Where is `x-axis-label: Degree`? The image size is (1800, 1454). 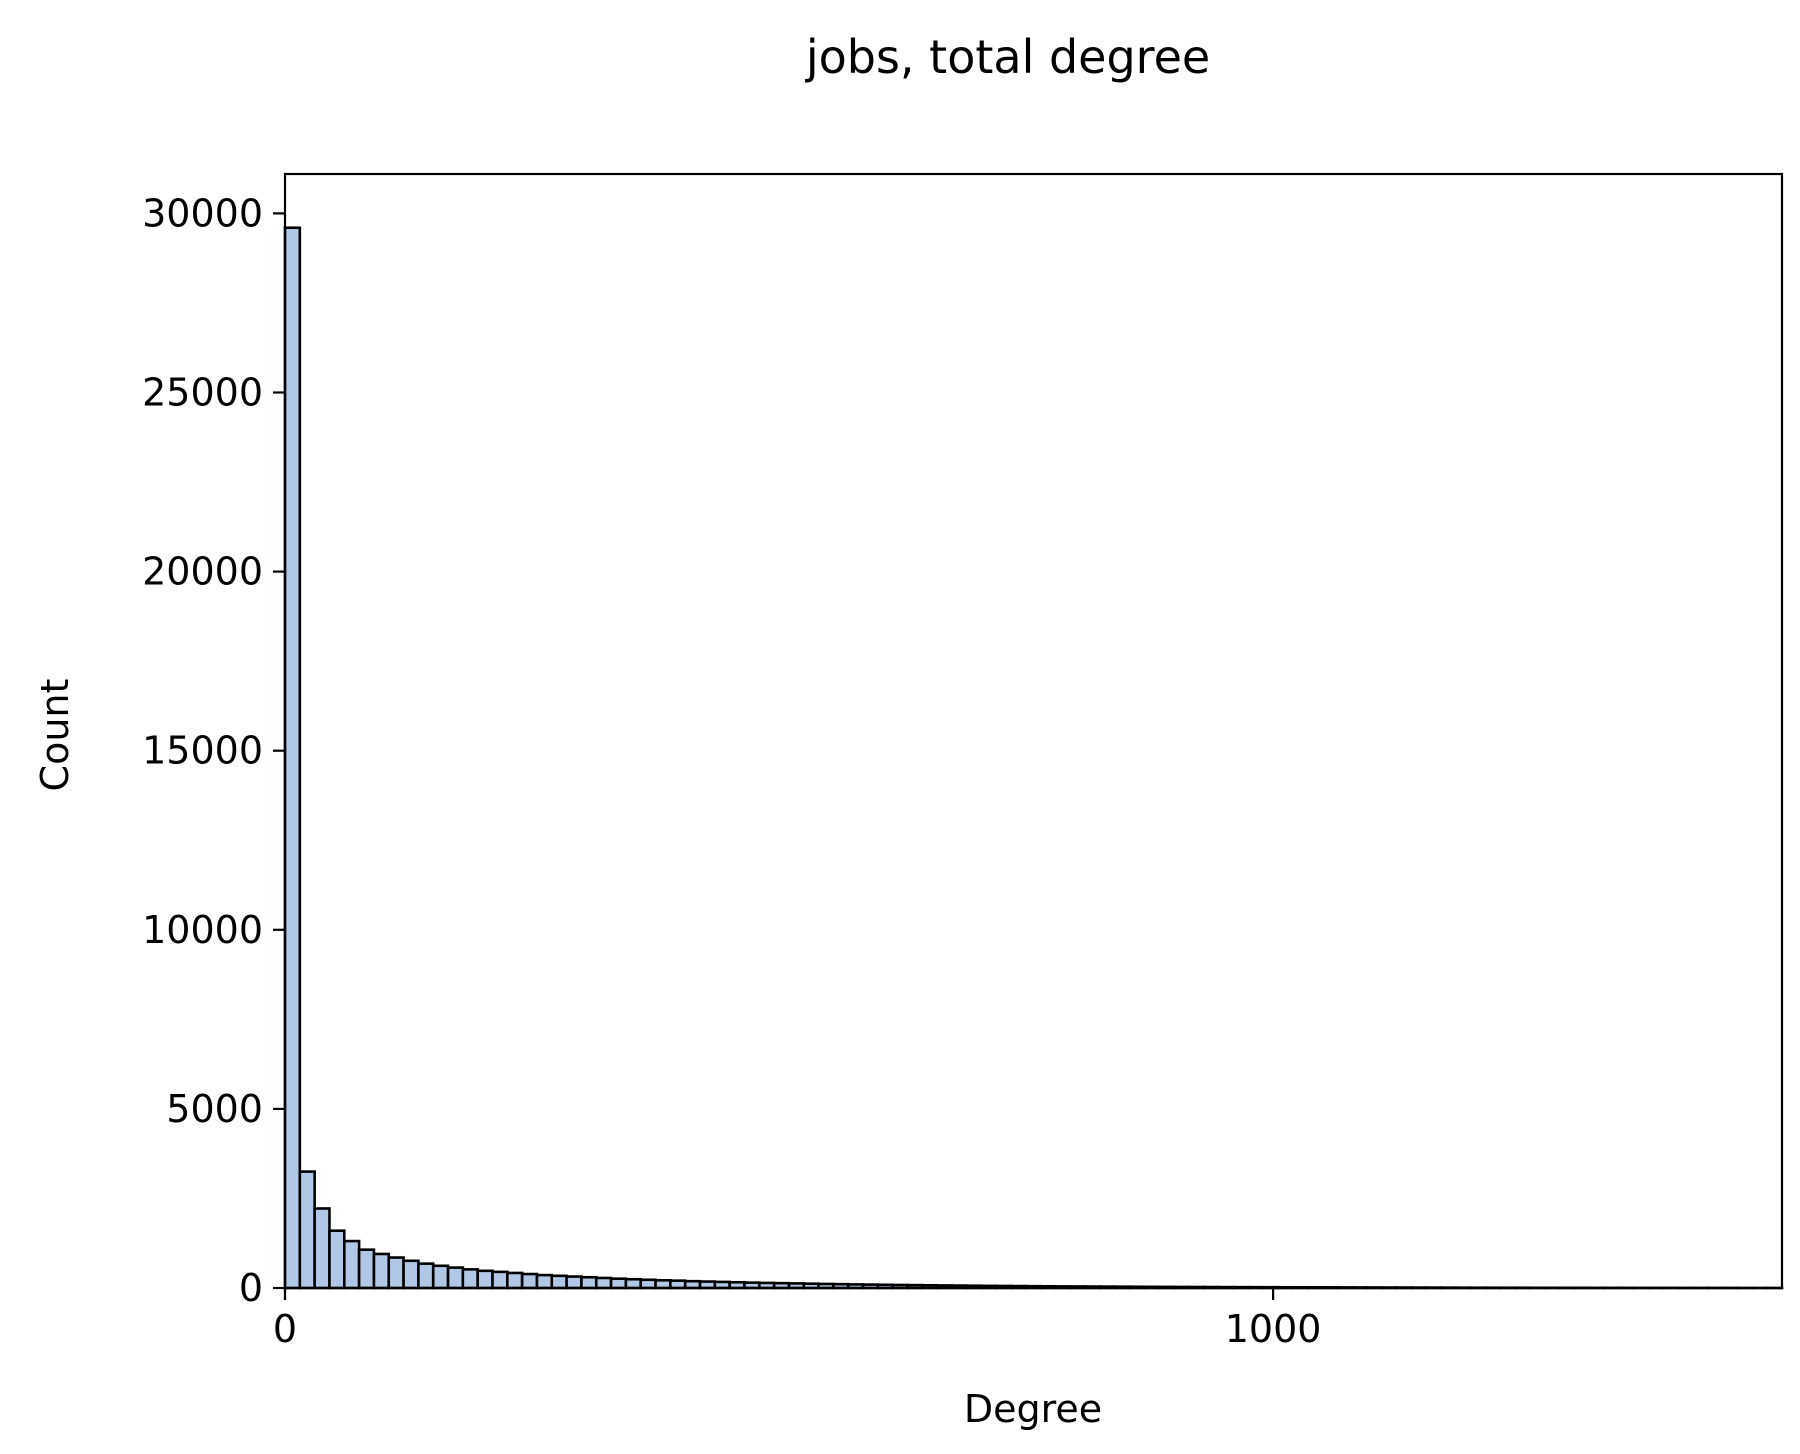 x-axis-label: Degree is located at coordinates (1033, 1409).